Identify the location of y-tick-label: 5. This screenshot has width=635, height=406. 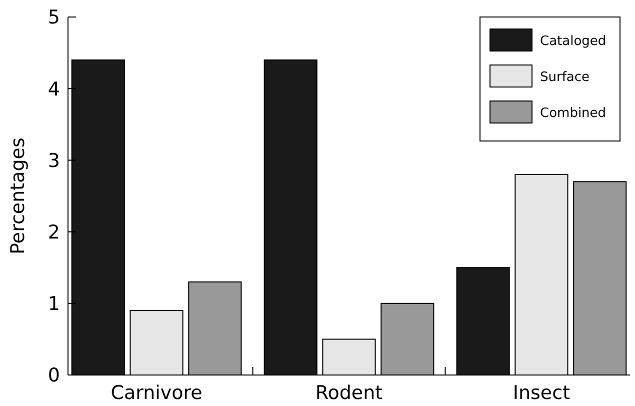
(54, 17).